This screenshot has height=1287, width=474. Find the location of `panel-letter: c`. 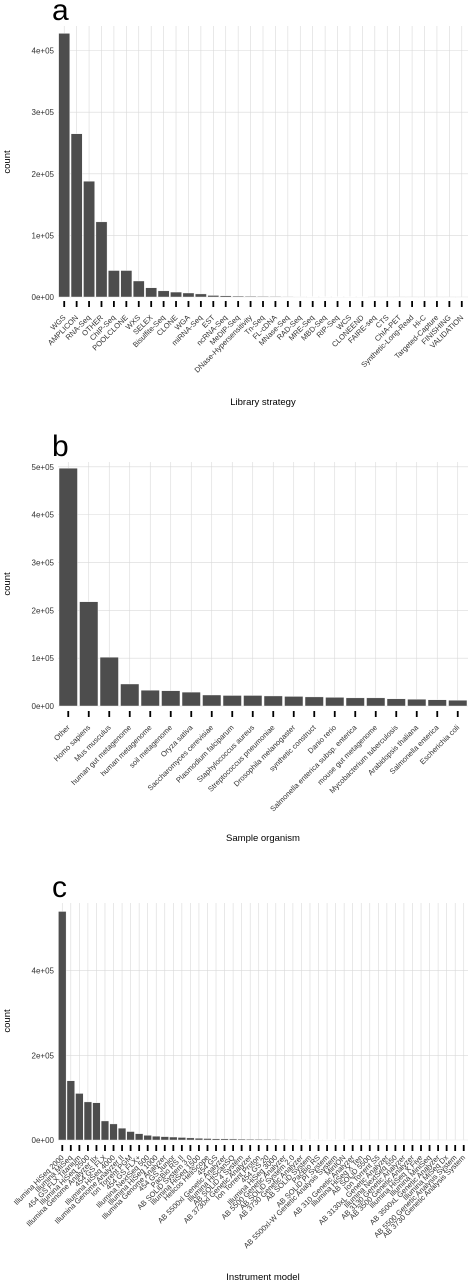

panel-letter: c is located at coordinates (59, 887).